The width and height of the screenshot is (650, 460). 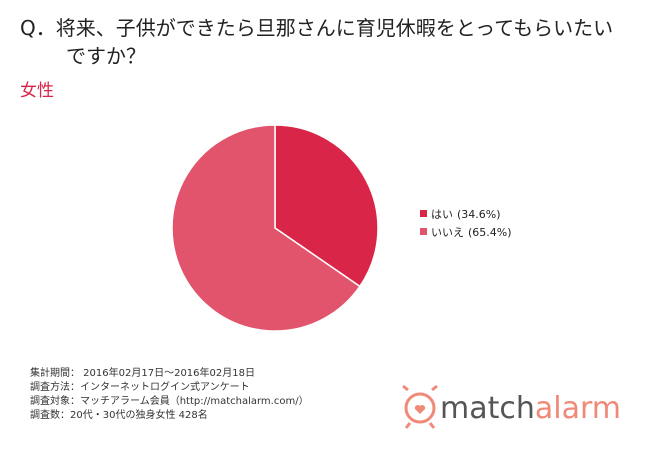 I want to click on logo-match: match, so click(x=487, y=408).